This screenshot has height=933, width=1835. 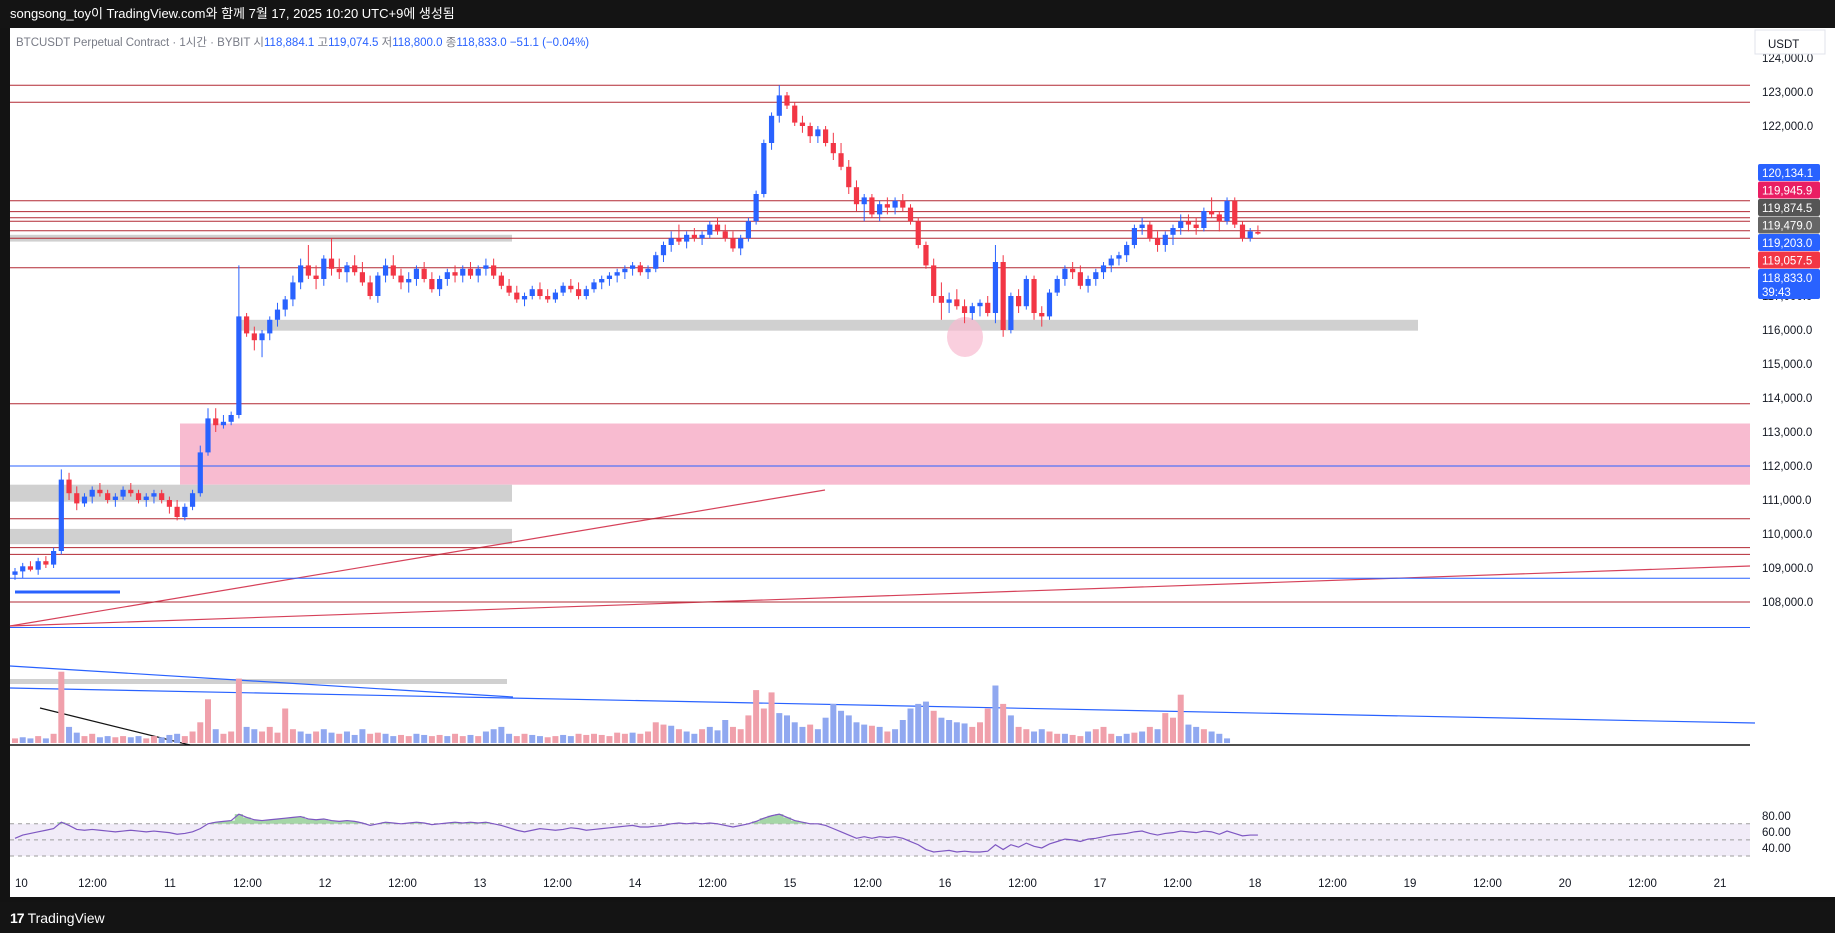 What do you see at coordinates (261, 536) in the screenshot?
I see `zone-box` at bounding box center [261, 536].